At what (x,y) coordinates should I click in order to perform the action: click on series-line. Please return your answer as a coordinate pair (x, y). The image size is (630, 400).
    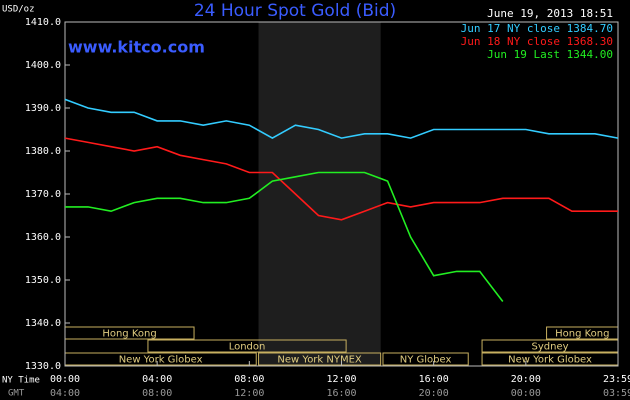
    Looking at the image, I should click on (341, 119).